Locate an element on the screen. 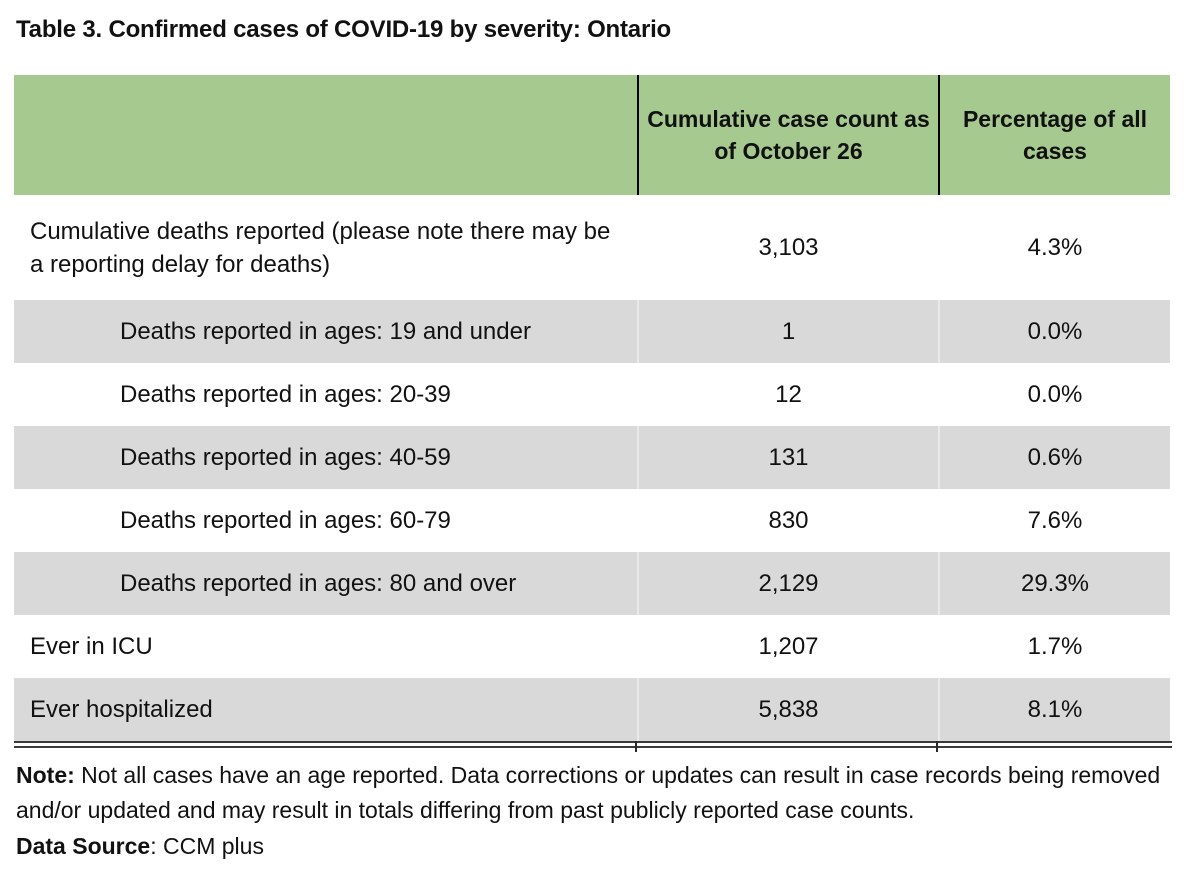 The height and width of the screenshot is (869, 1200). data-source-line: Data Source: CCM plus is located at coordinates (140, 846).